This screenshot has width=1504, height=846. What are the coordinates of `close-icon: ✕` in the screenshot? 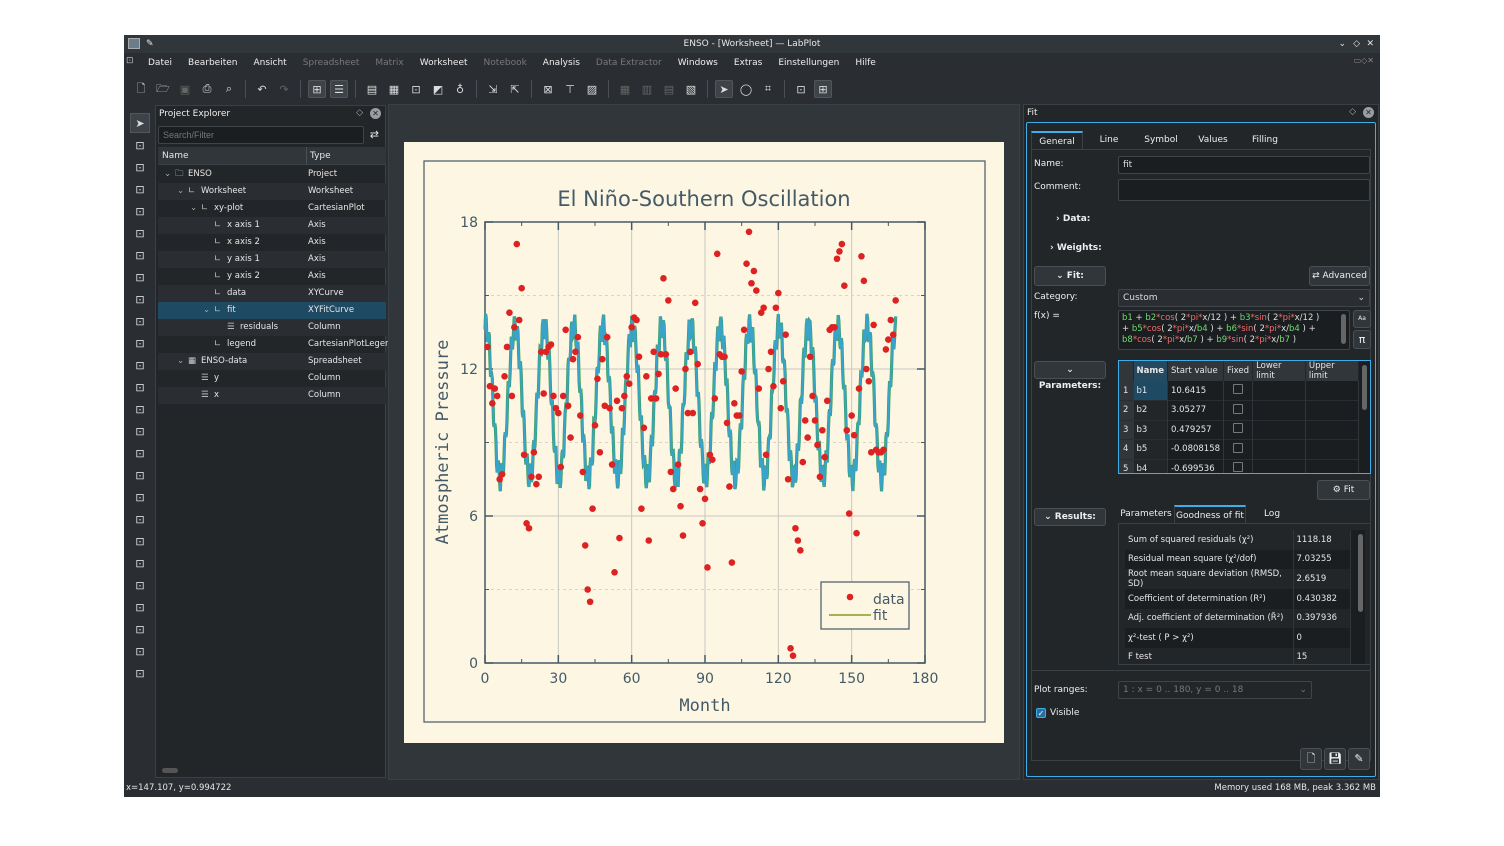 It's located at (1370, 44).